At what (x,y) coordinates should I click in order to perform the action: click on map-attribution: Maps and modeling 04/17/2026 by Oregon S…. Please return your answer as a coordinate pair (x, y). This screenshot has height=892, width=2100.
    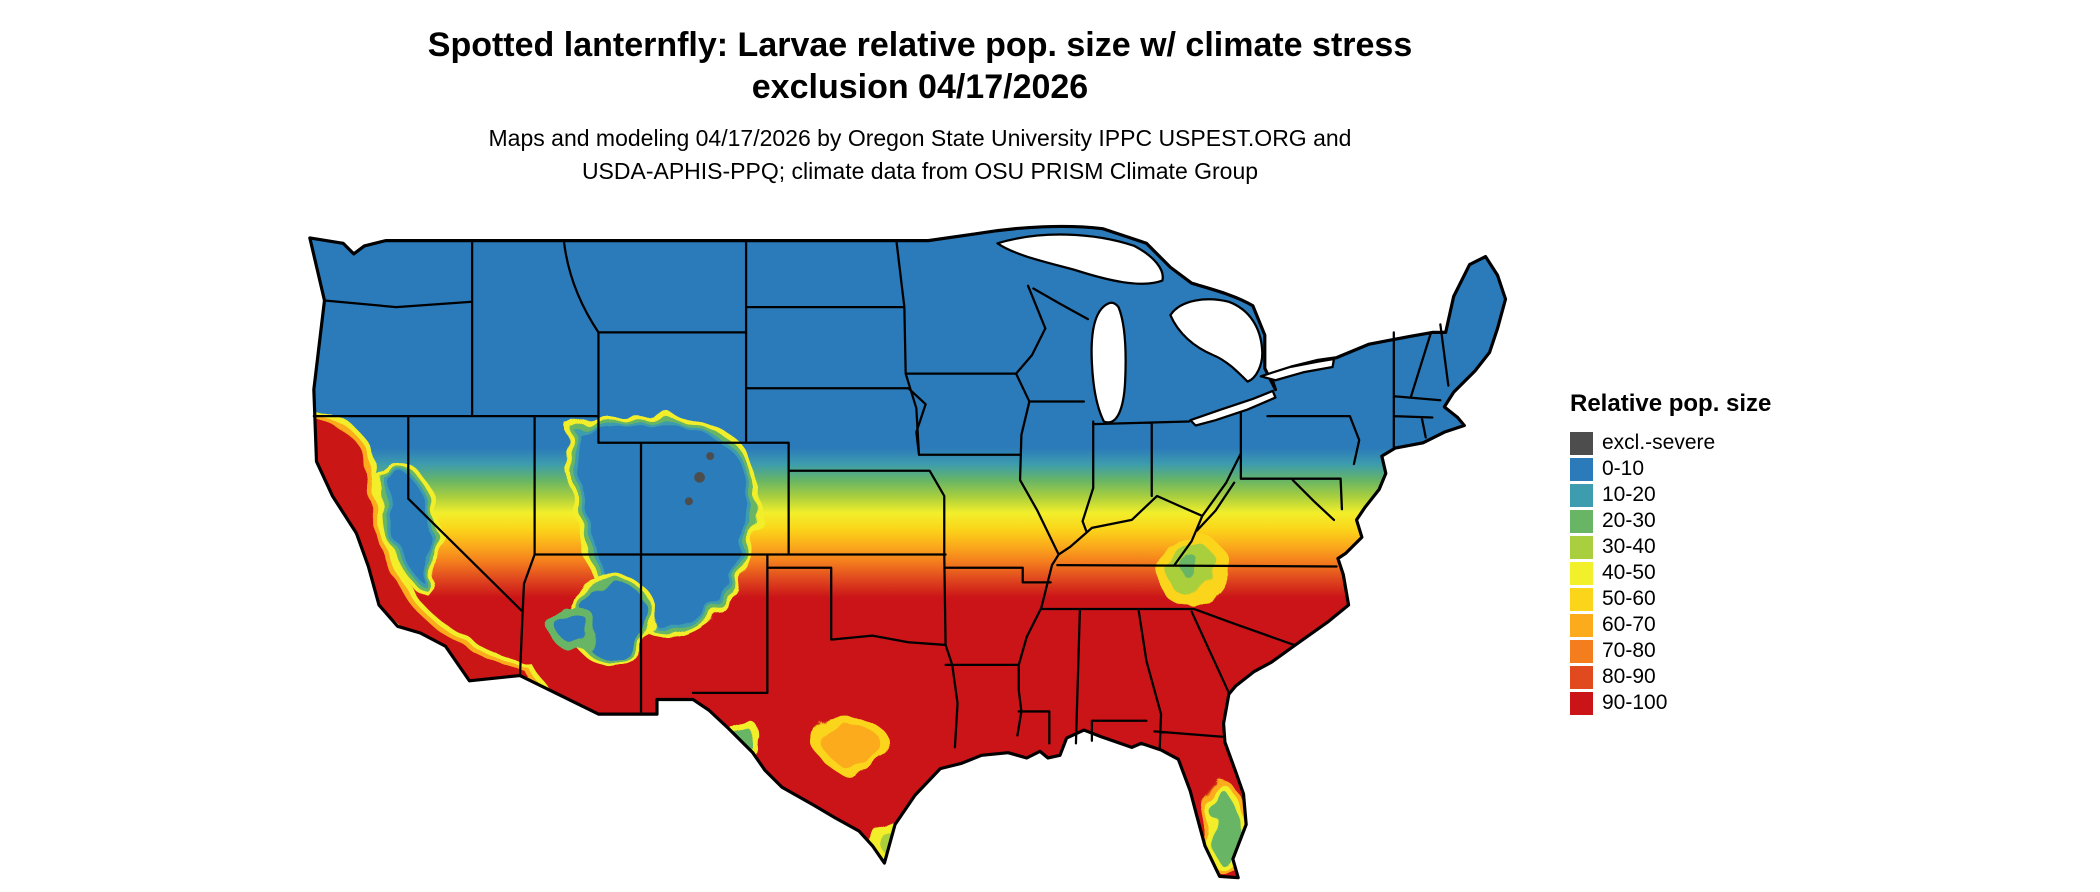
    Looking at the image, I should click on (920, 155).